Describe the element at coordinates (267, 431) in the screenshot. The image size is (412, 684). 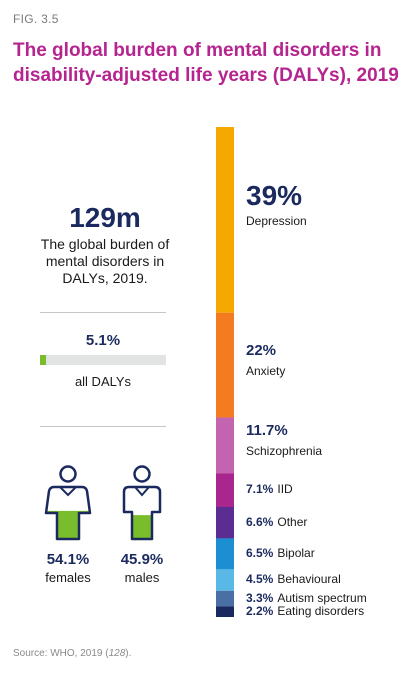
I see `segment-pct-schizophrenia: 11.7%` at that location.